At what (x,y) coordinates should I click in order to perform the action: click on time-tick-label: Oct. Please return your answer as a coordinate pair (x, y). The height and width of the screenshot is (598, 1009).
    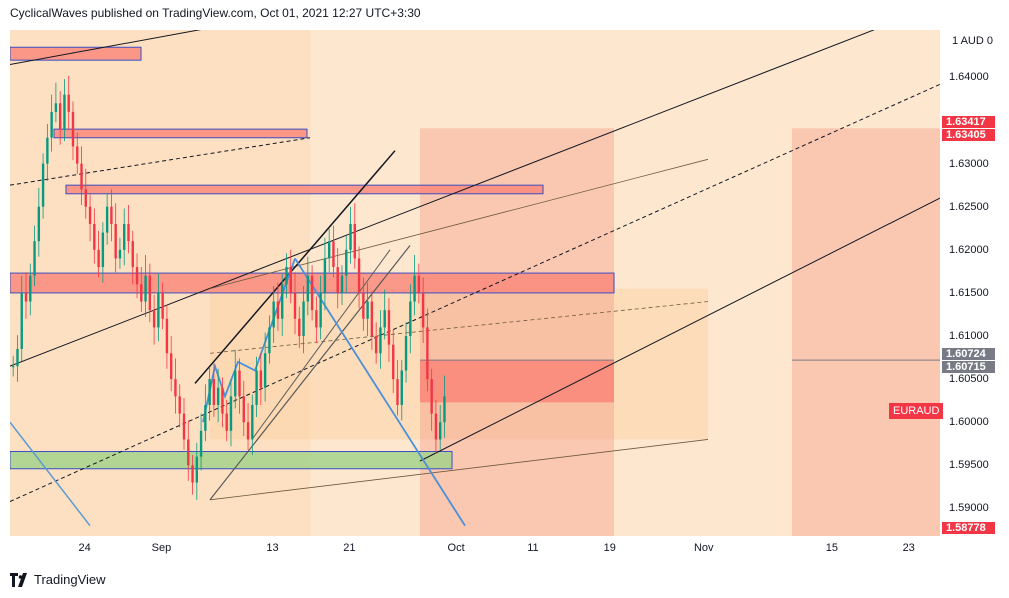
    Looking at the image, I should click on (456, 548).